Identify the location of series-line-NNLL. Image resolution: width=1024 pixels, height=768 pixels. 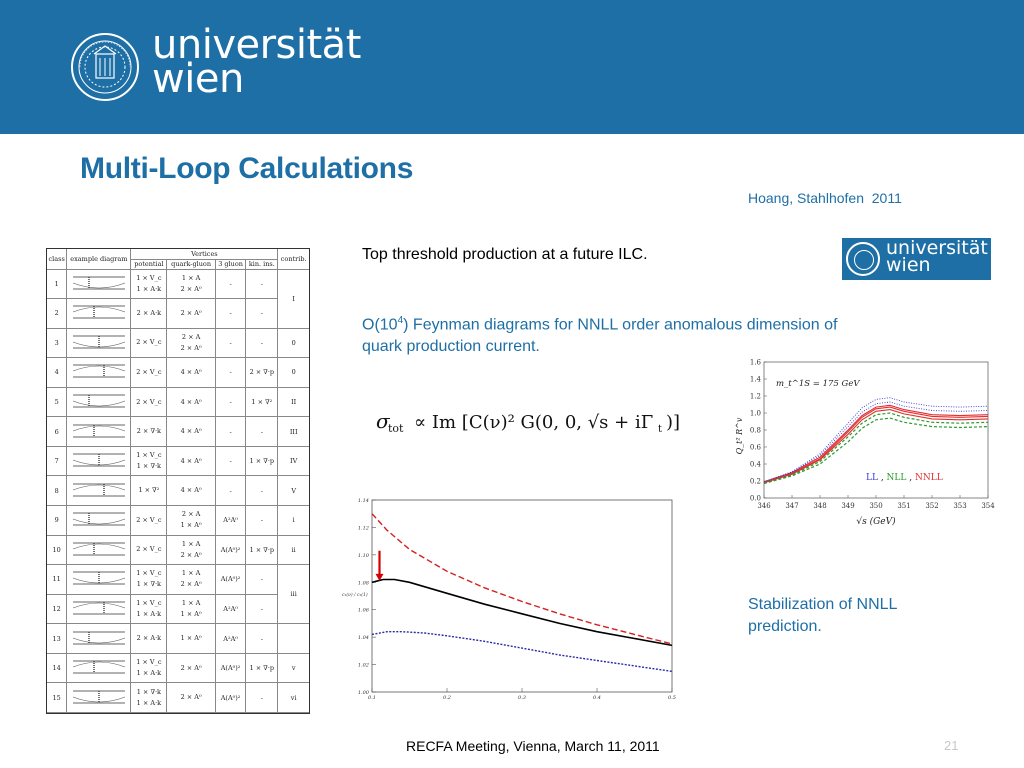
(876, 443).